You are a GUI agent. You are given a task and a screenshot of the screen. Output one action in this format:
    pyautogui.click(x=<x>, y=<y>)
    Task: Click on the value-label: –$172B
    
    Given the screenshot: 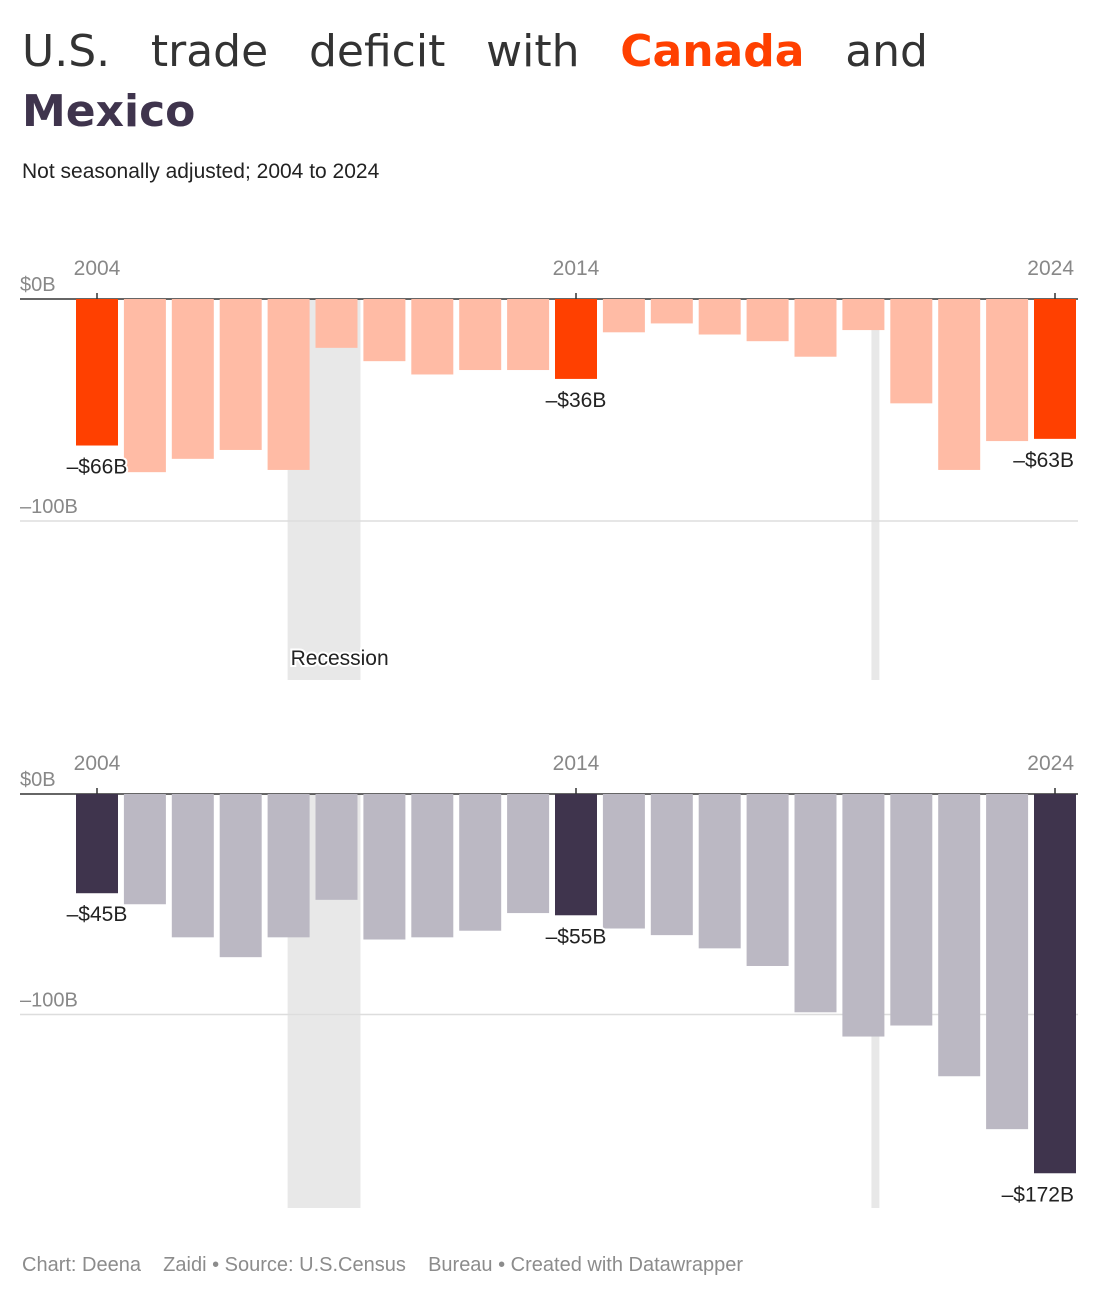 What is the action you would take?
    pyautogui.click(x=1038, y=1194)
    